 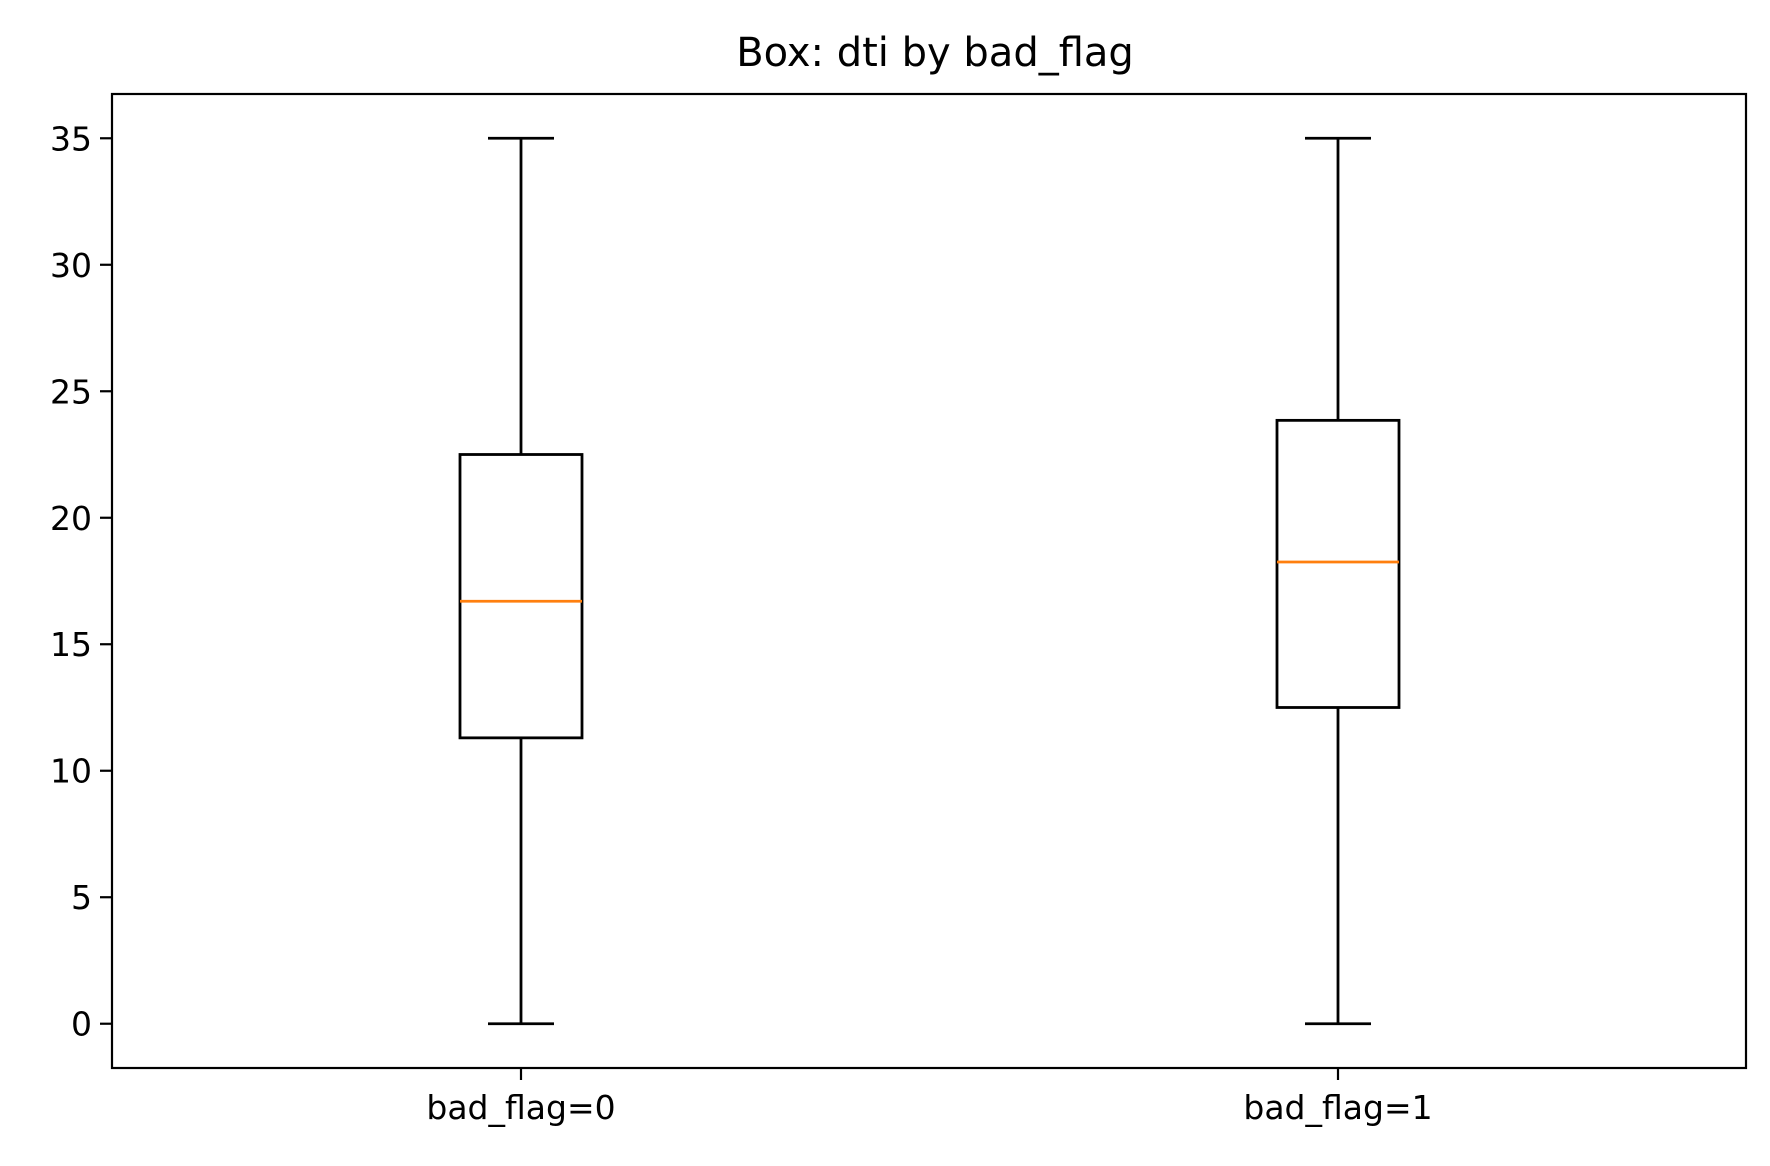 I want to click on x-tick-label: bad_flag=0, so click(x=520, y=1107).